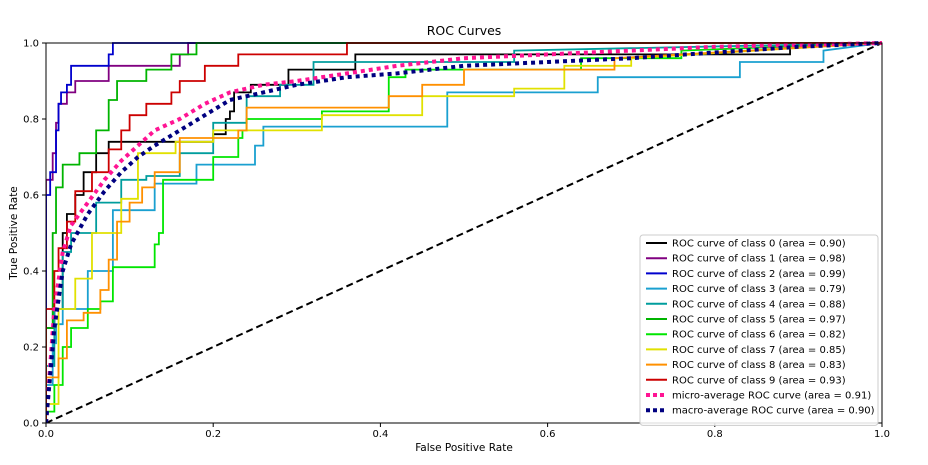 The height and width of the screenshot is (465, 928). Describe the element at coordinates (773, 411) in the screenshot. I see `legend-label: macro-average ROC curve (area = 0.90)` at that location.